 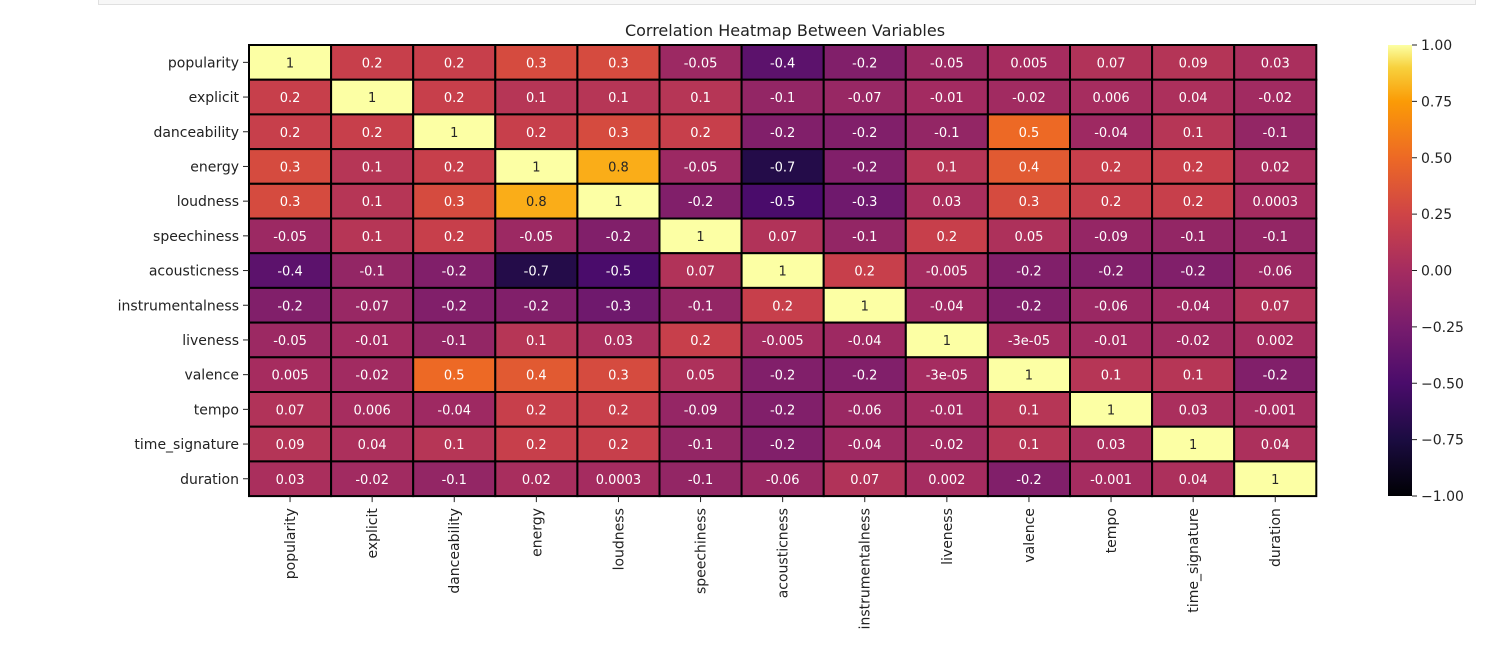 I want to click on heatmap-cell-label: 0.0003, so click(x=1276, y=202).